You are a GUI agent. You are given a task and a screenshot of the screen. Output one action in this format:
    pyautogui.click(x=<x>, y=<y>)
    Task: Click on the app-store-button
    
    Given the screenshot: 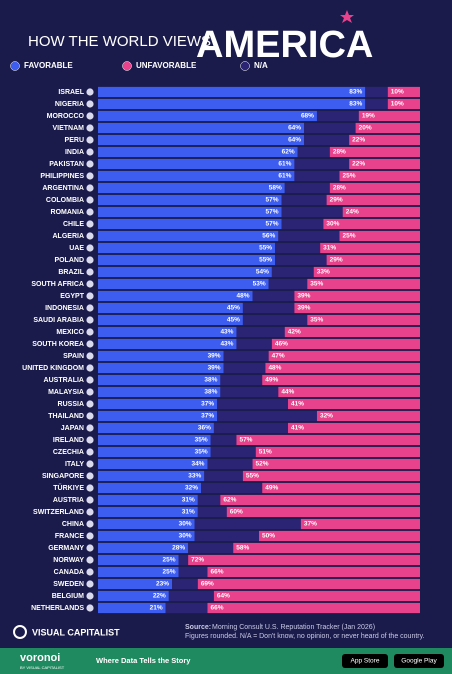 What is the action you would take?
    pyautogui.click(x=365, y=661)
    